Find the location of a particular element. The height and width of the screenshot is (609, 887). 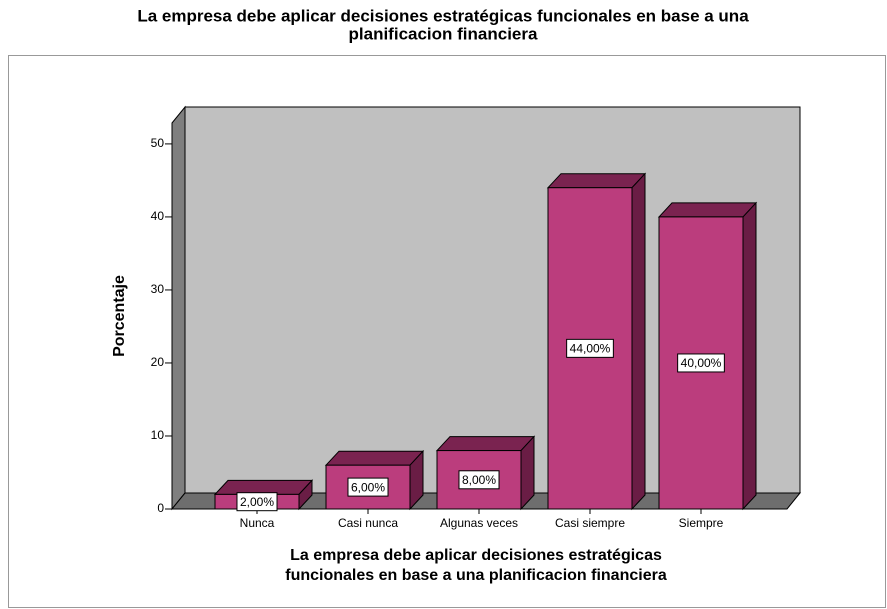

value-label: 6,00% is located at coordinates (368, 487).